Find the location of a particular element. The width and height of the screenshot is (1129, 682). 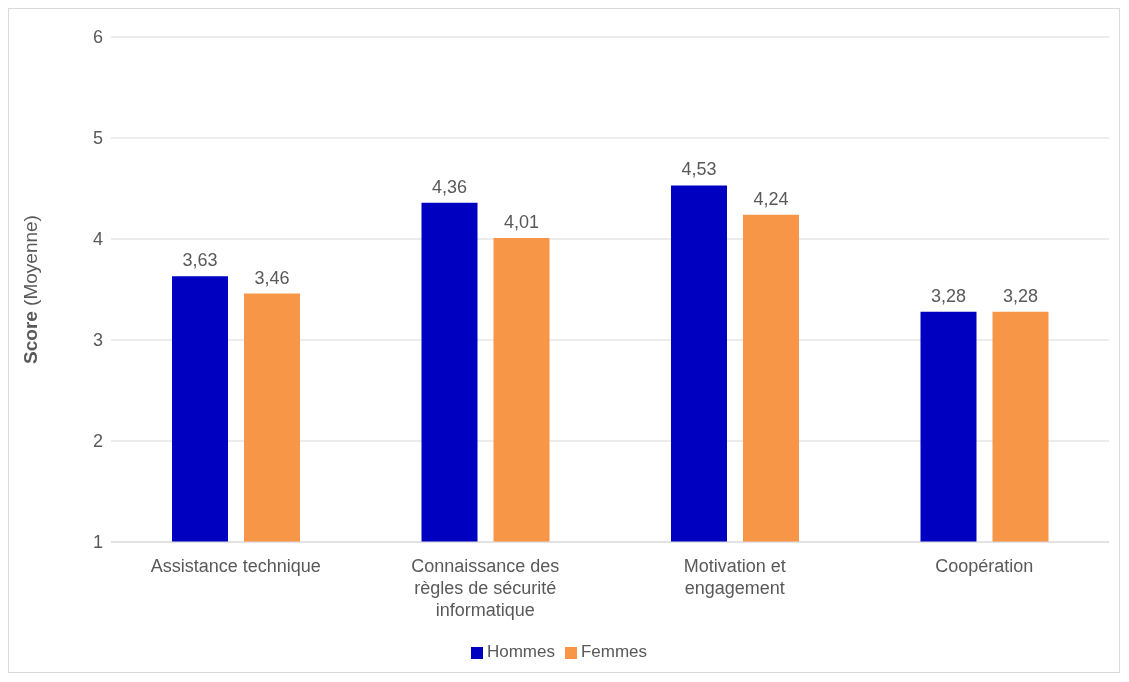

y-axis-title: Score (Moyenne) is located at coordinates (30, 289).